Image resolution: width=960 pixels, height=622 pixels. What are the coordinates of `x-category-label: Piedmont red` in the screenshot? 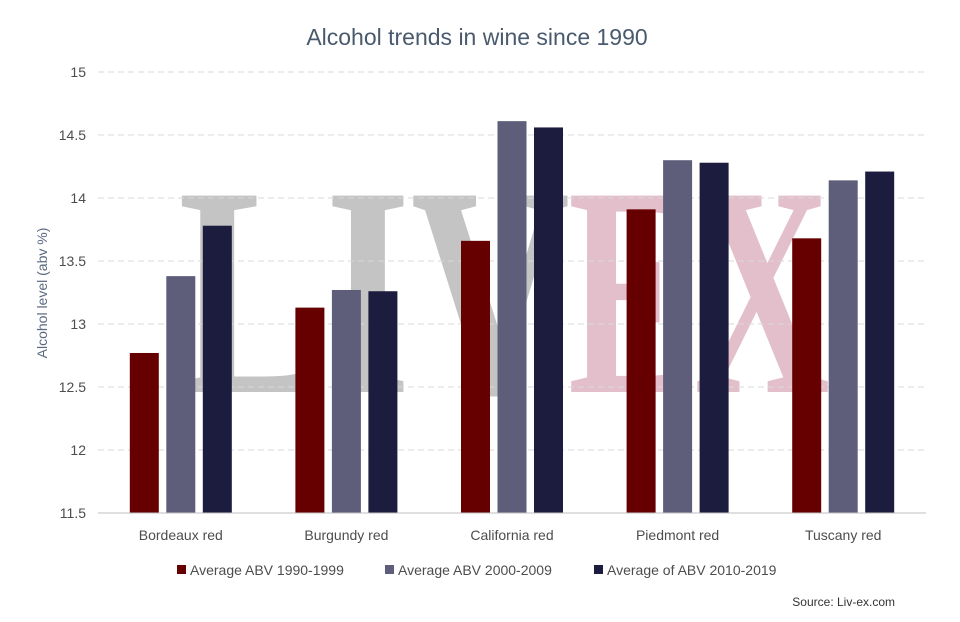 It's located at (677, 535).